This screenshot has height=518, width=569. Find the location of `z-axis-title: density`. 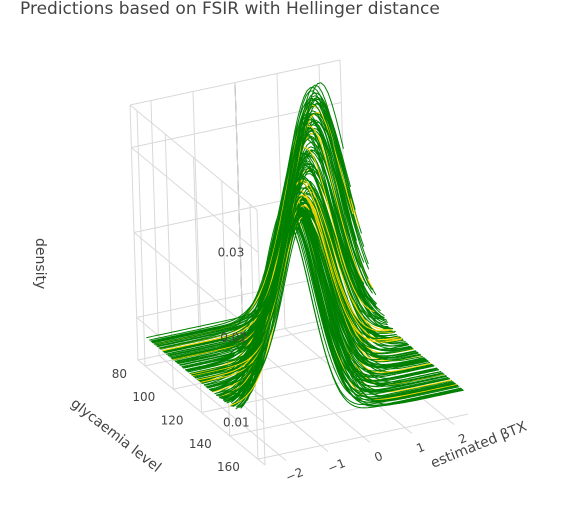

z-axis-title: density is located at coordinates (40, 263).